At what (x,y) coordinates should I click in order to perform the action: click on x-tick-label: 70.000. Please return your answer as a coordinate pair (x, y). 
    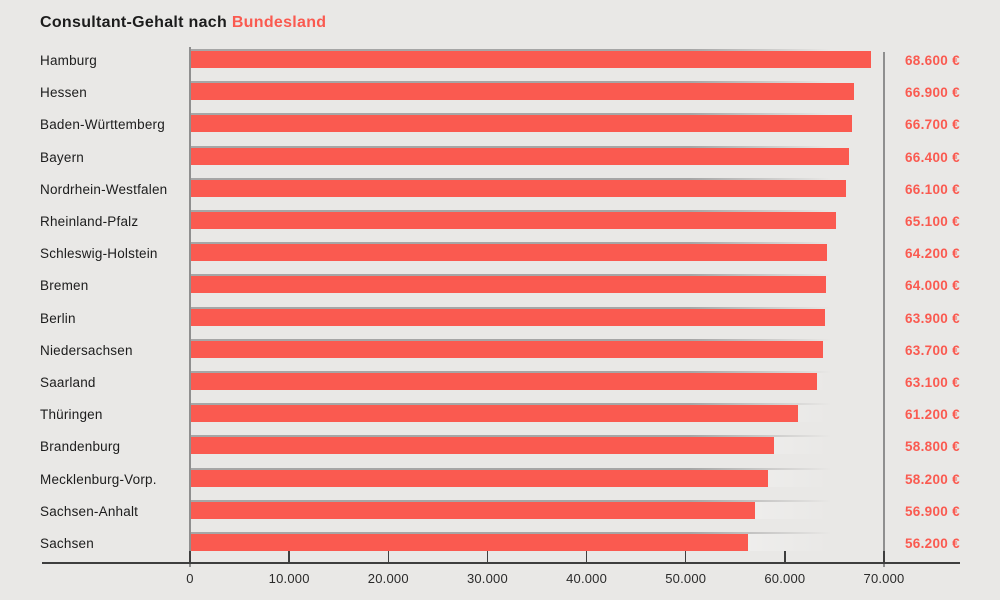
    Looking at the image, I should click on (884, 578).